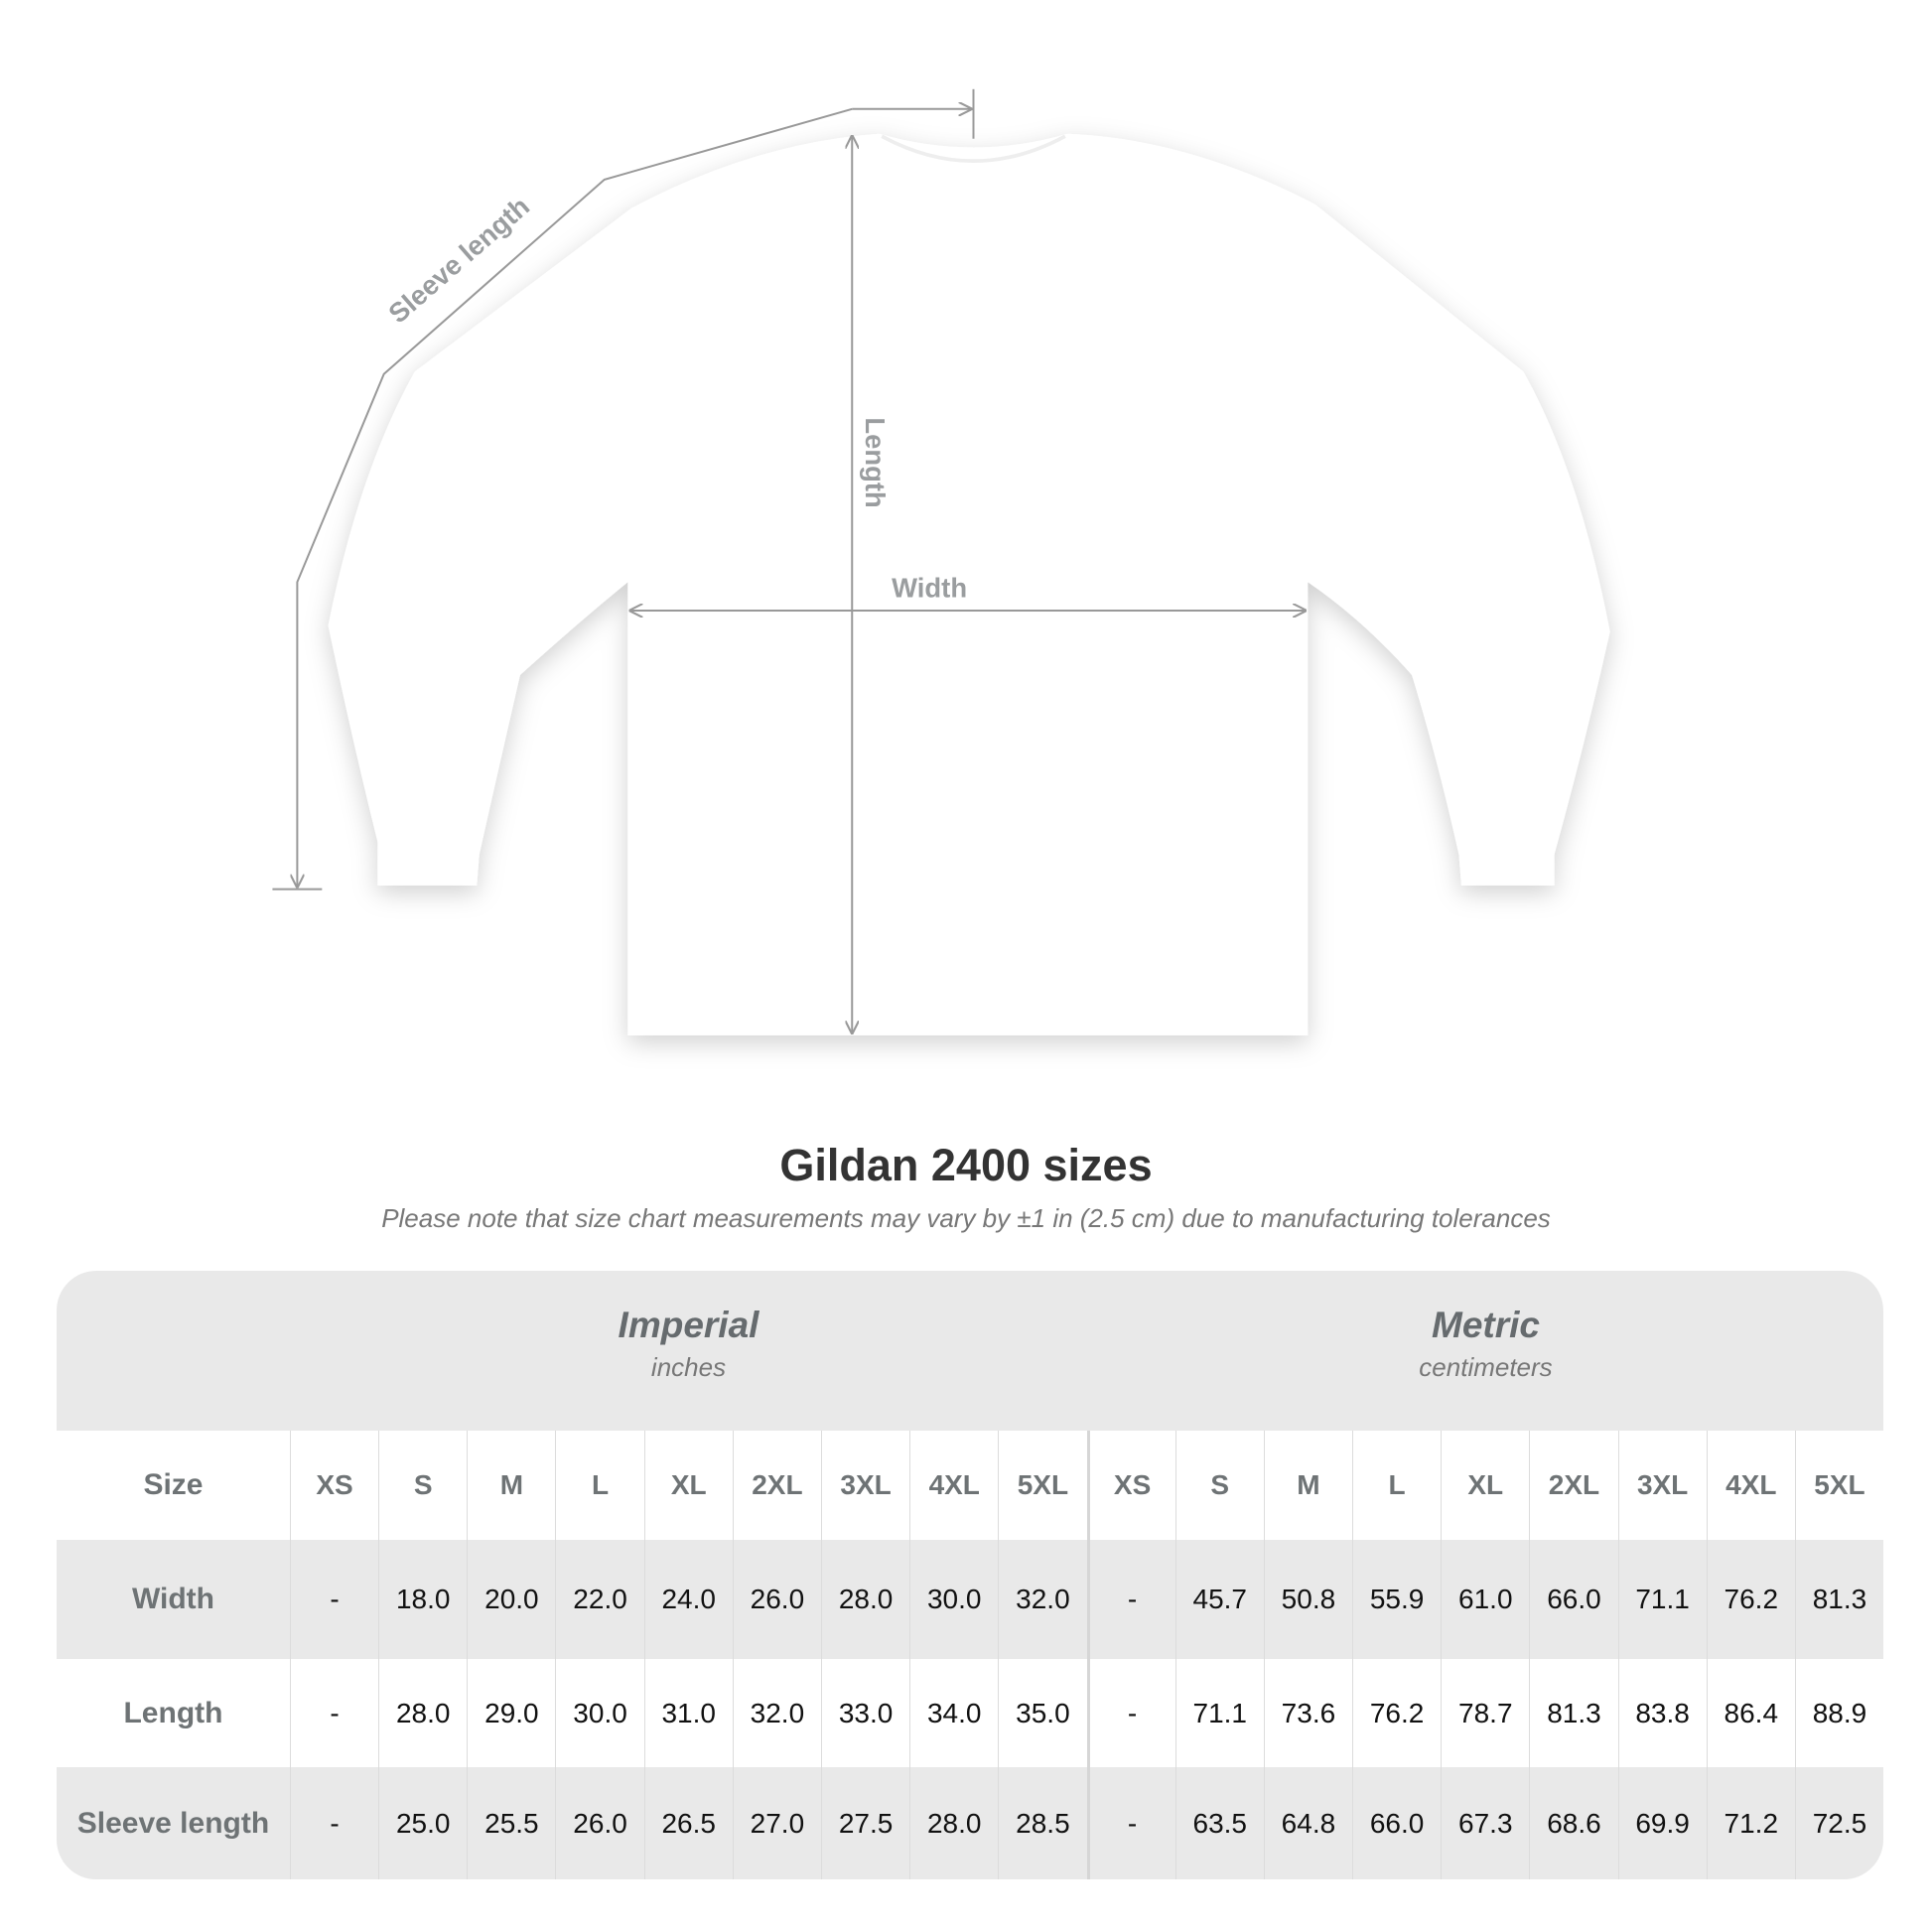 This screenshot has height=1932, width=1932. What do you see at coordinates (1308, 1713) in the screenshot?
I see `metric-value: 73.6` at bounding box center [1308, 1713].